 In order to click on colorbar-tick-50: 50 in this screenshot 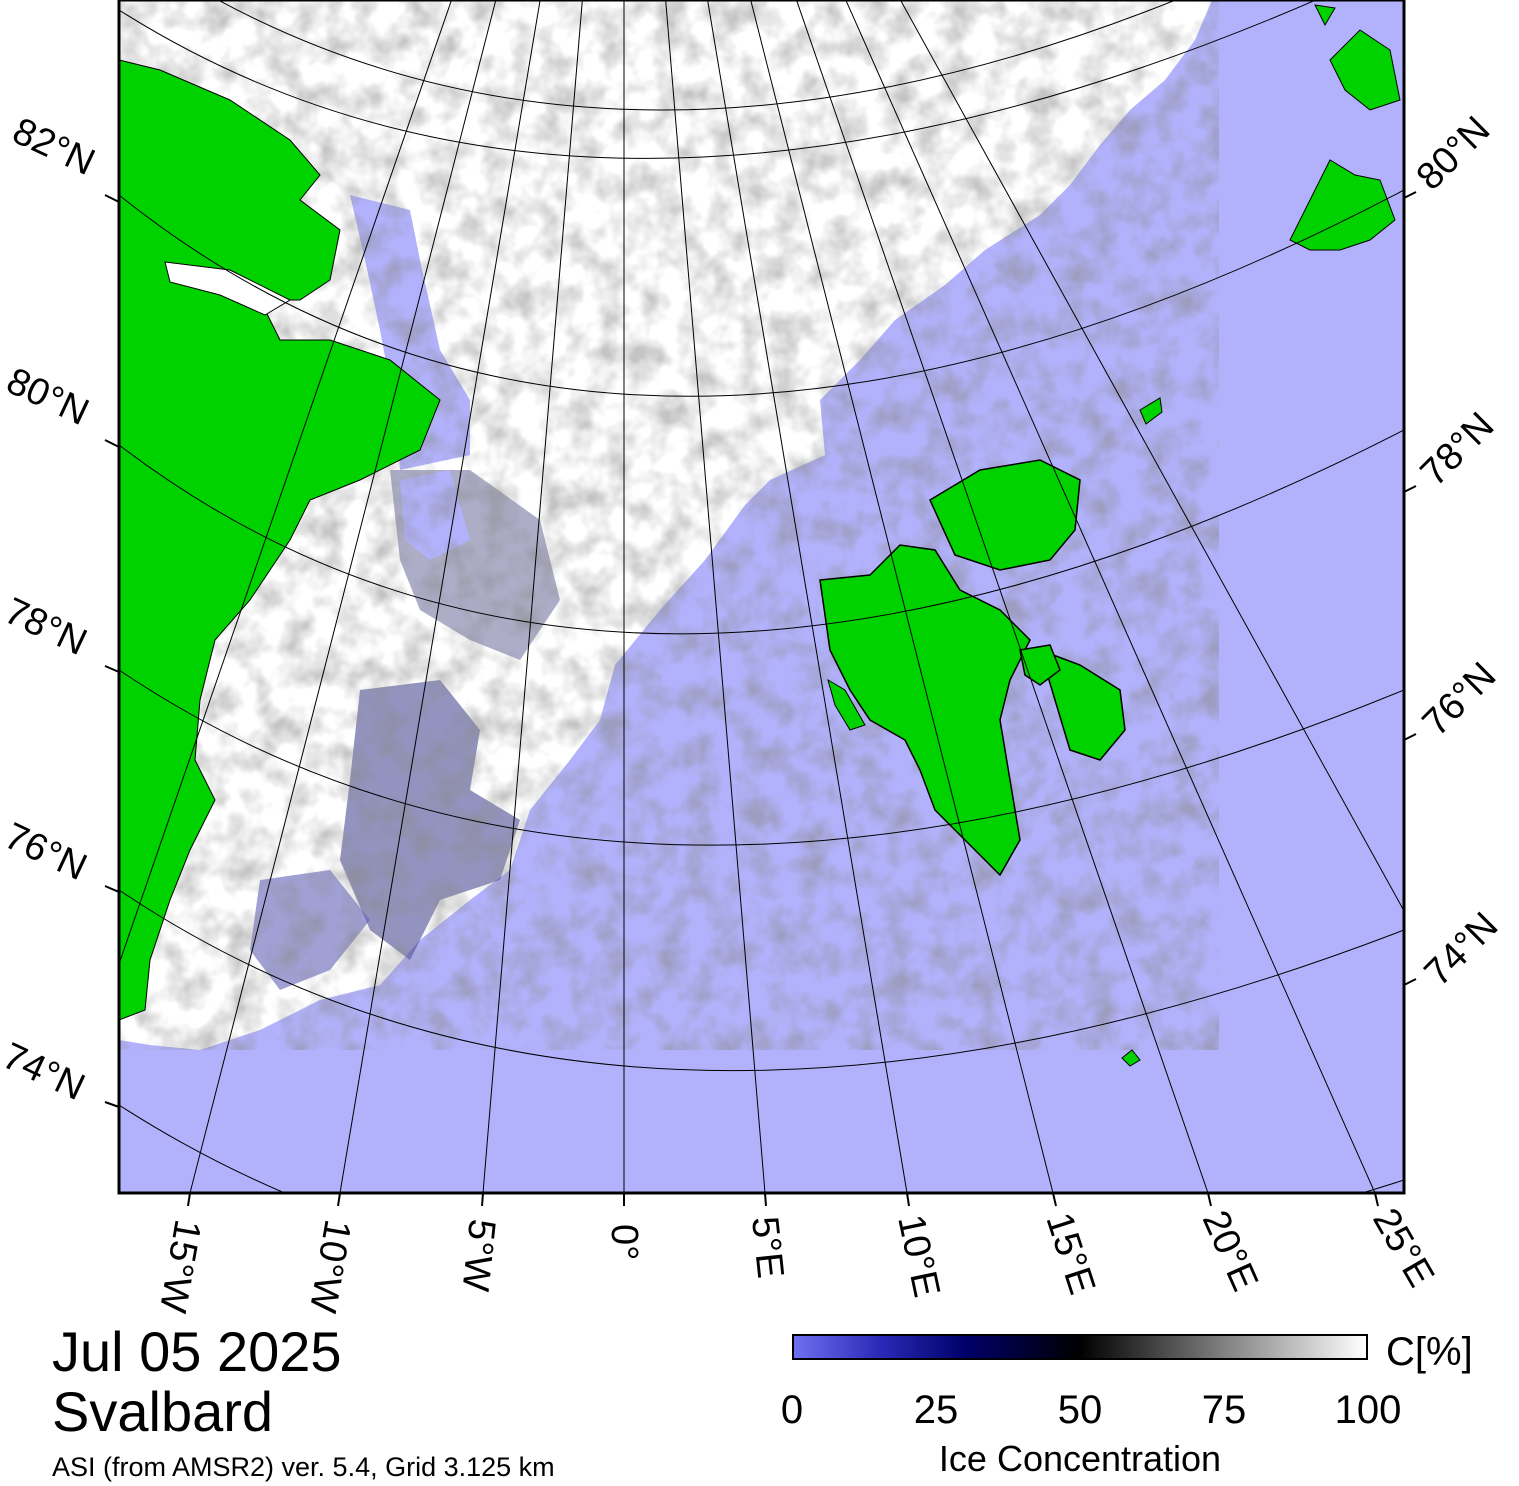, I will do `click(1080, 1410)`.